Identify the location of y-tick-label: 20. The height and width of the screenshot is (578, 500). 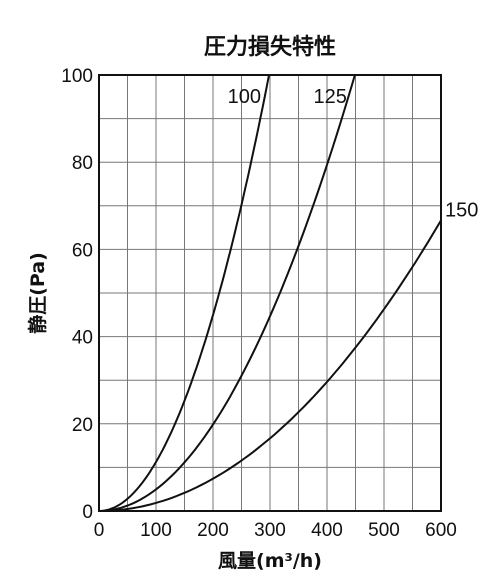
(82, 425).